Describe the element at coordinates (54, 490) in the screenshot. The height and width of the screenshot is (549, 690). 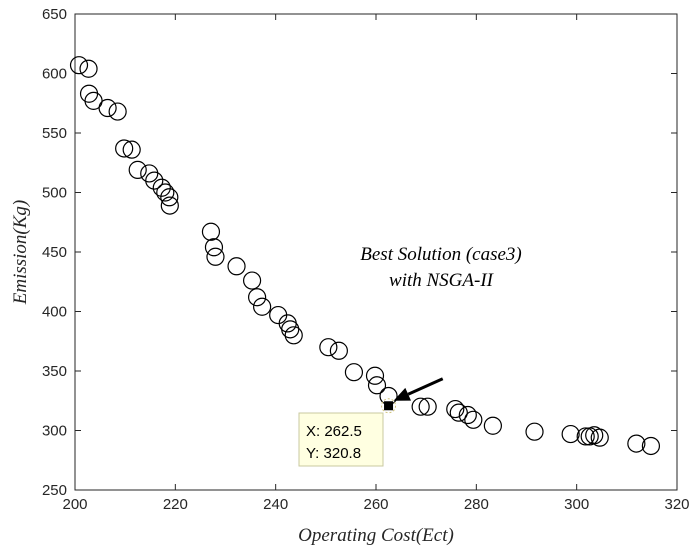
I see `y-tick-label: 250` at that location.